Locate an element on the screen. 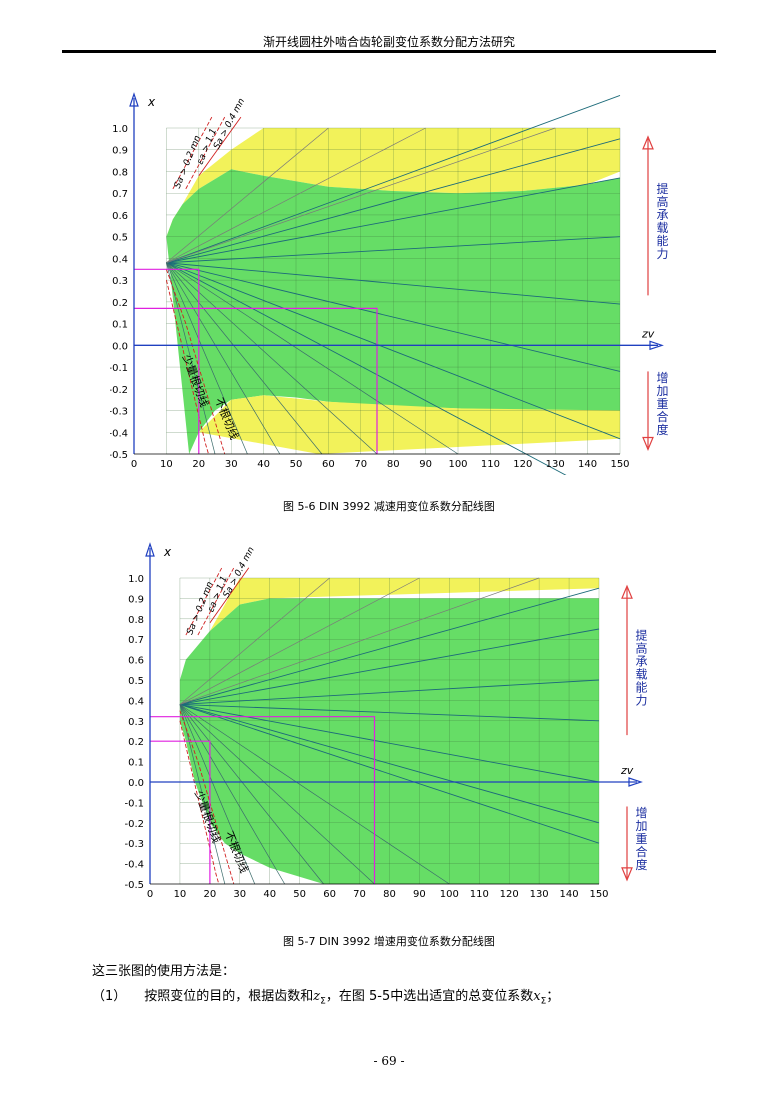 The image size is (778, 1100). header-rule is located at coordinates (389, 51).